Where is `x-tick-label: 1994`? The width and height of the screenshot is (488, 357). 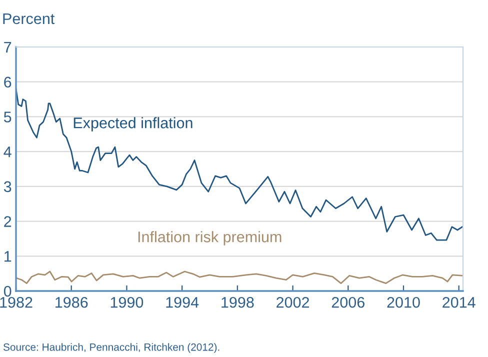
x-tick-label: 1994 is located at coordinates (182, 302).